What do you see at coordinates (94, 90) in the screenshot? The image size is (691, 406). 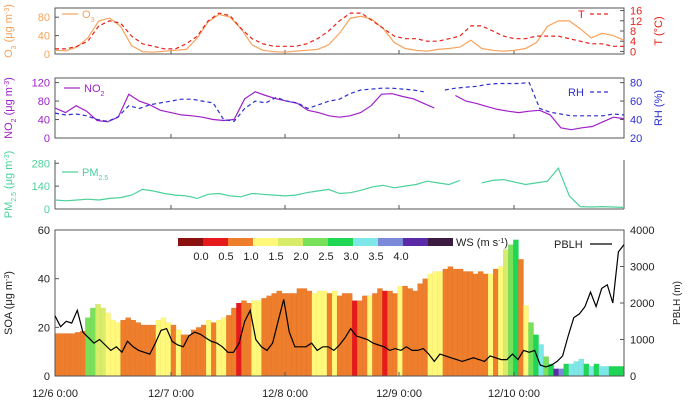 I see `no2-legend-label: NO2` at bounding box center [94, 90].